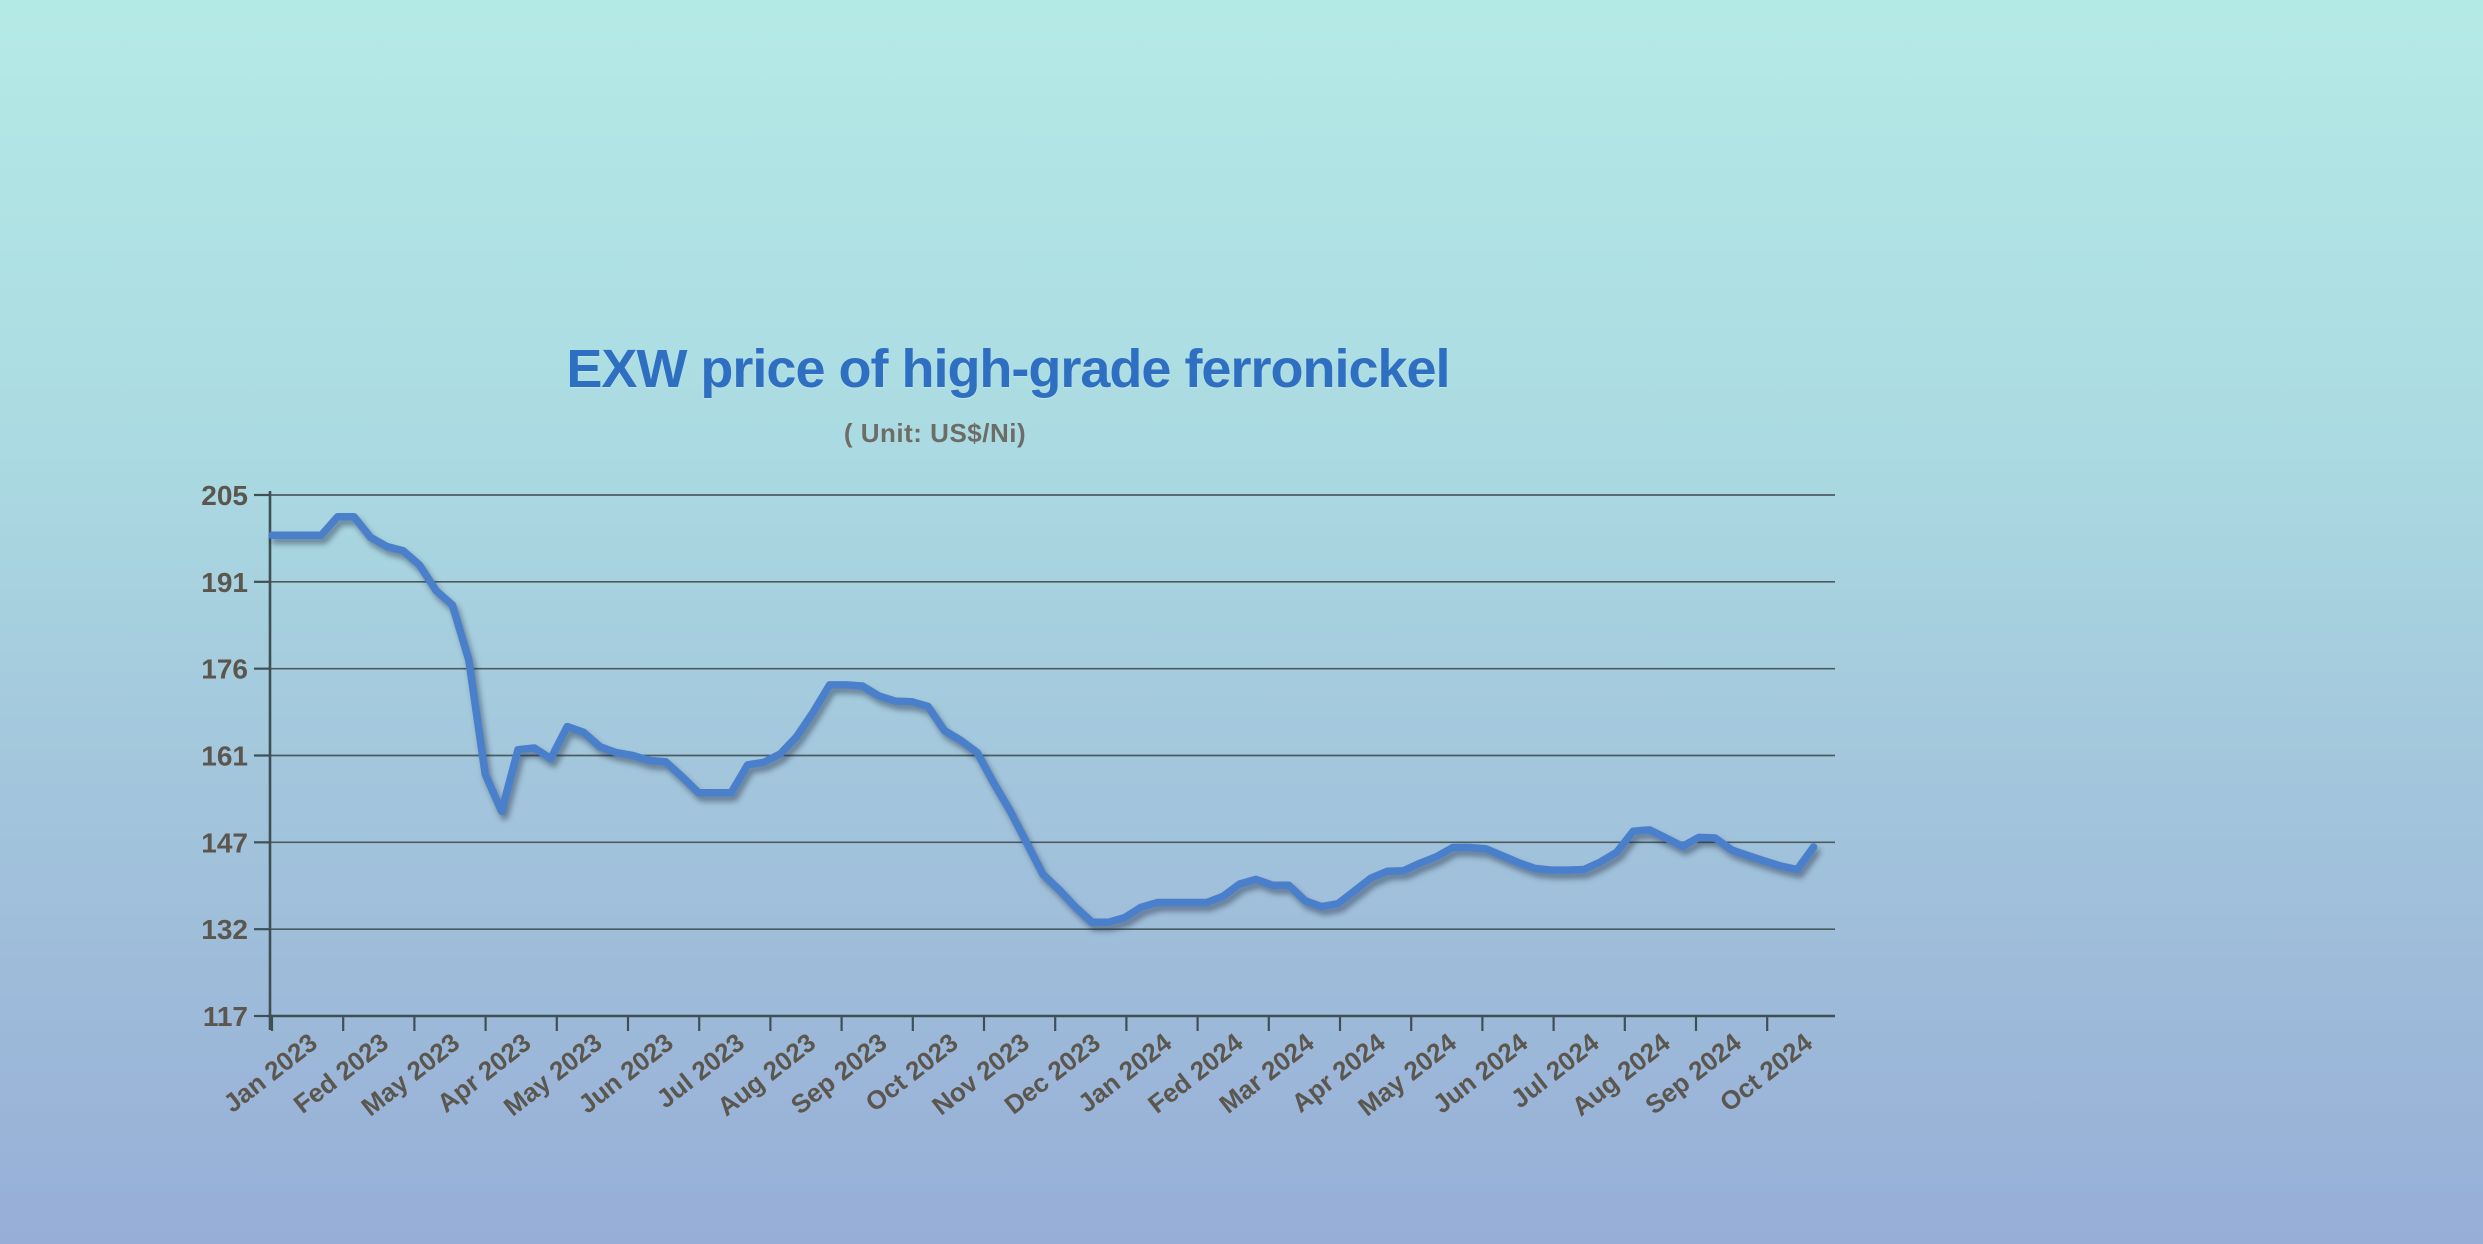  Describe the element at coordinates (935, 433) in the screenshot. I see `chart-unit-label: ( Unit: US$/Ni)` at that location.